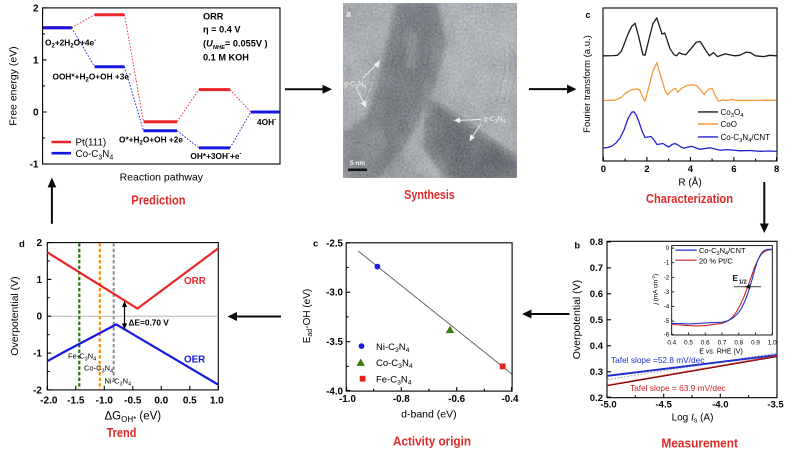 This screenshot has width=800, height=456. What do you see at coordinates (132, 418) in the screenshot?
I see `svg-text: ΔGOH* (eV)` at bounding box center [132, 418].